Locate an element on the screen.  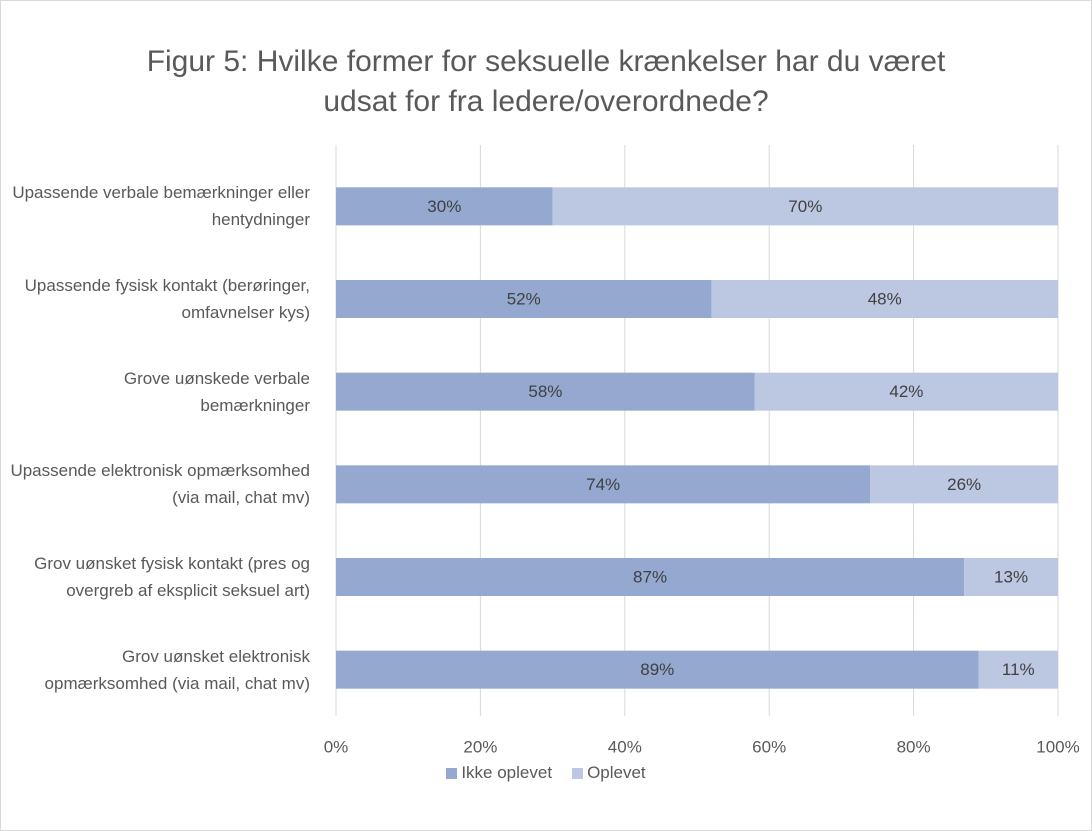
data-label: 58% is located at coordinates (545, 391).